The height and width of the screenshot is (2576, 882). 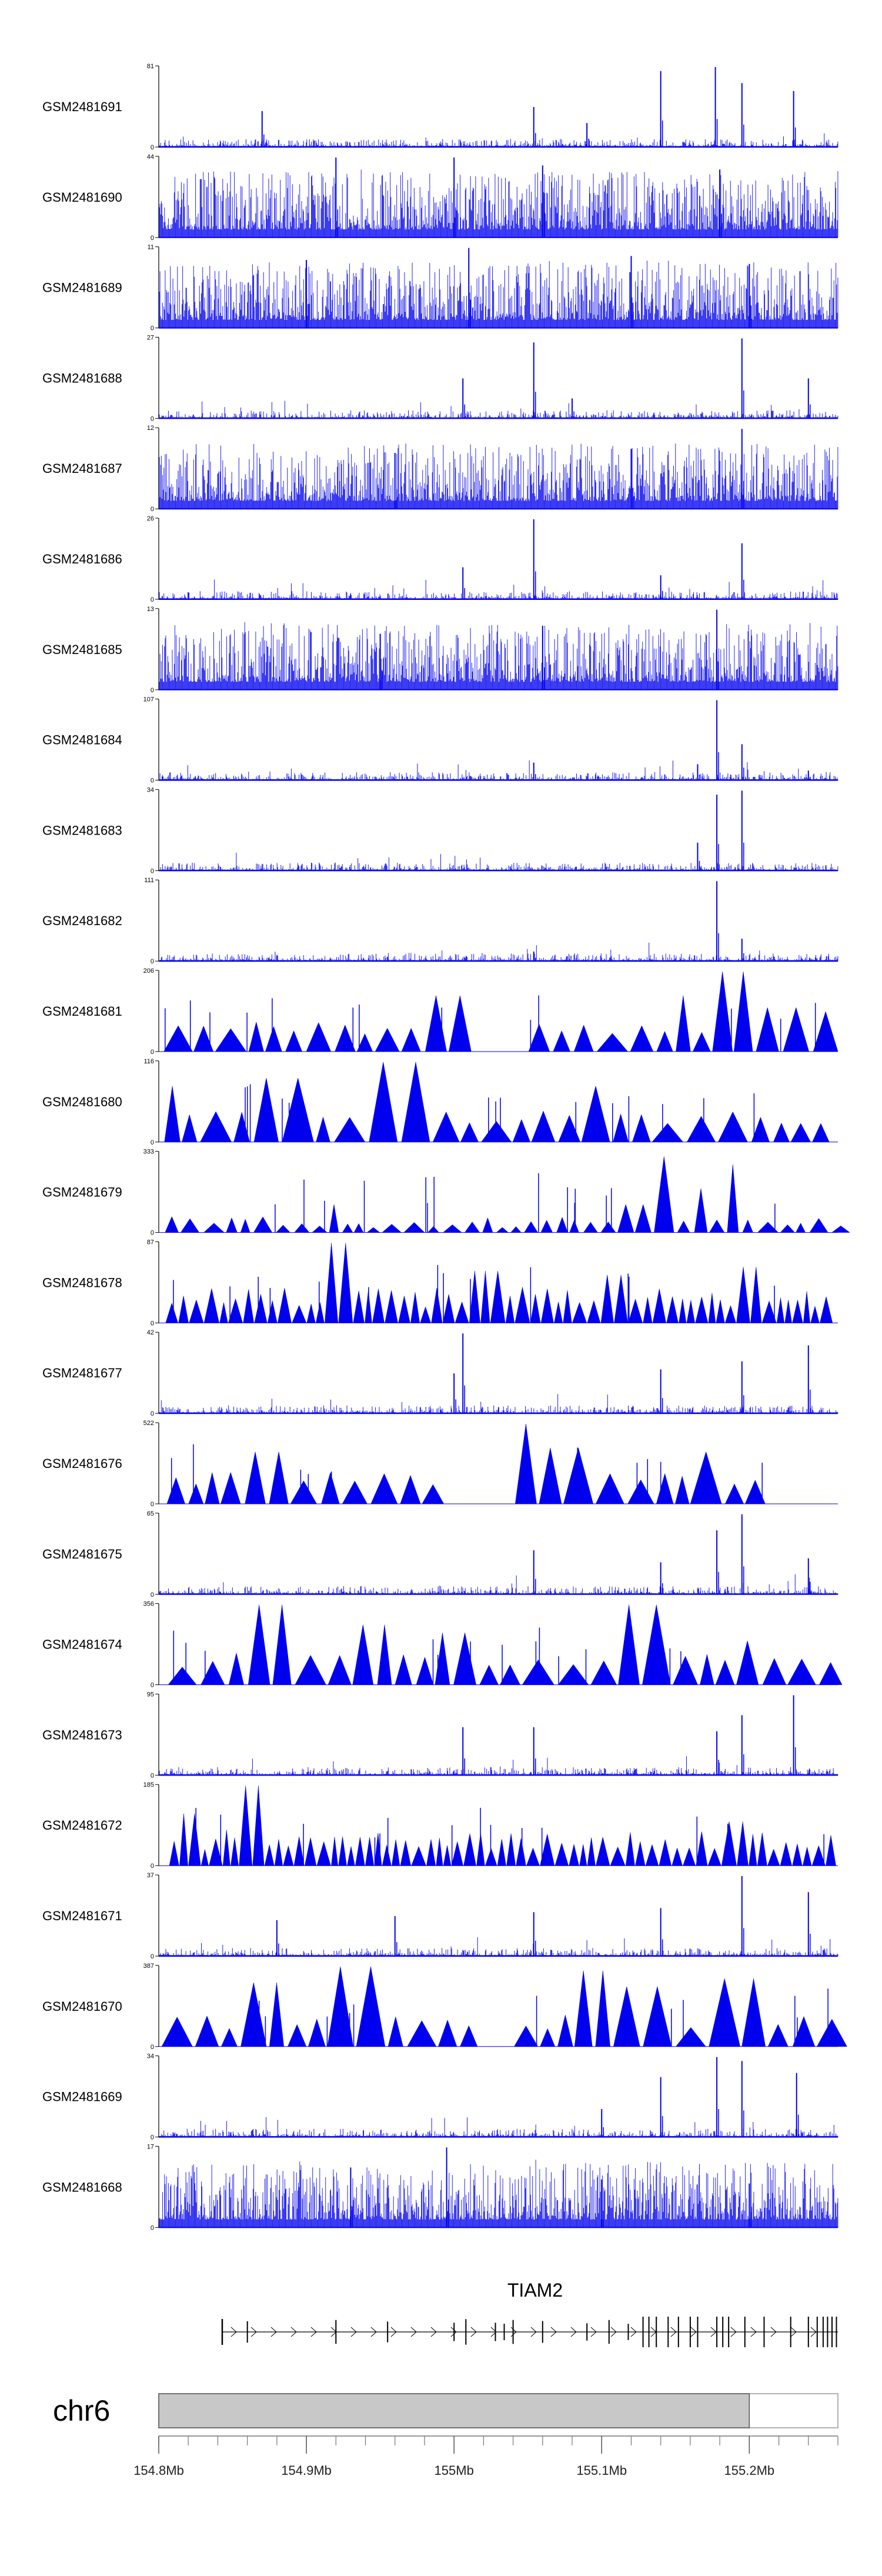 I want to click on track-GSM2481679: GSM2481679 333 0, so click(x=446, y=1193).